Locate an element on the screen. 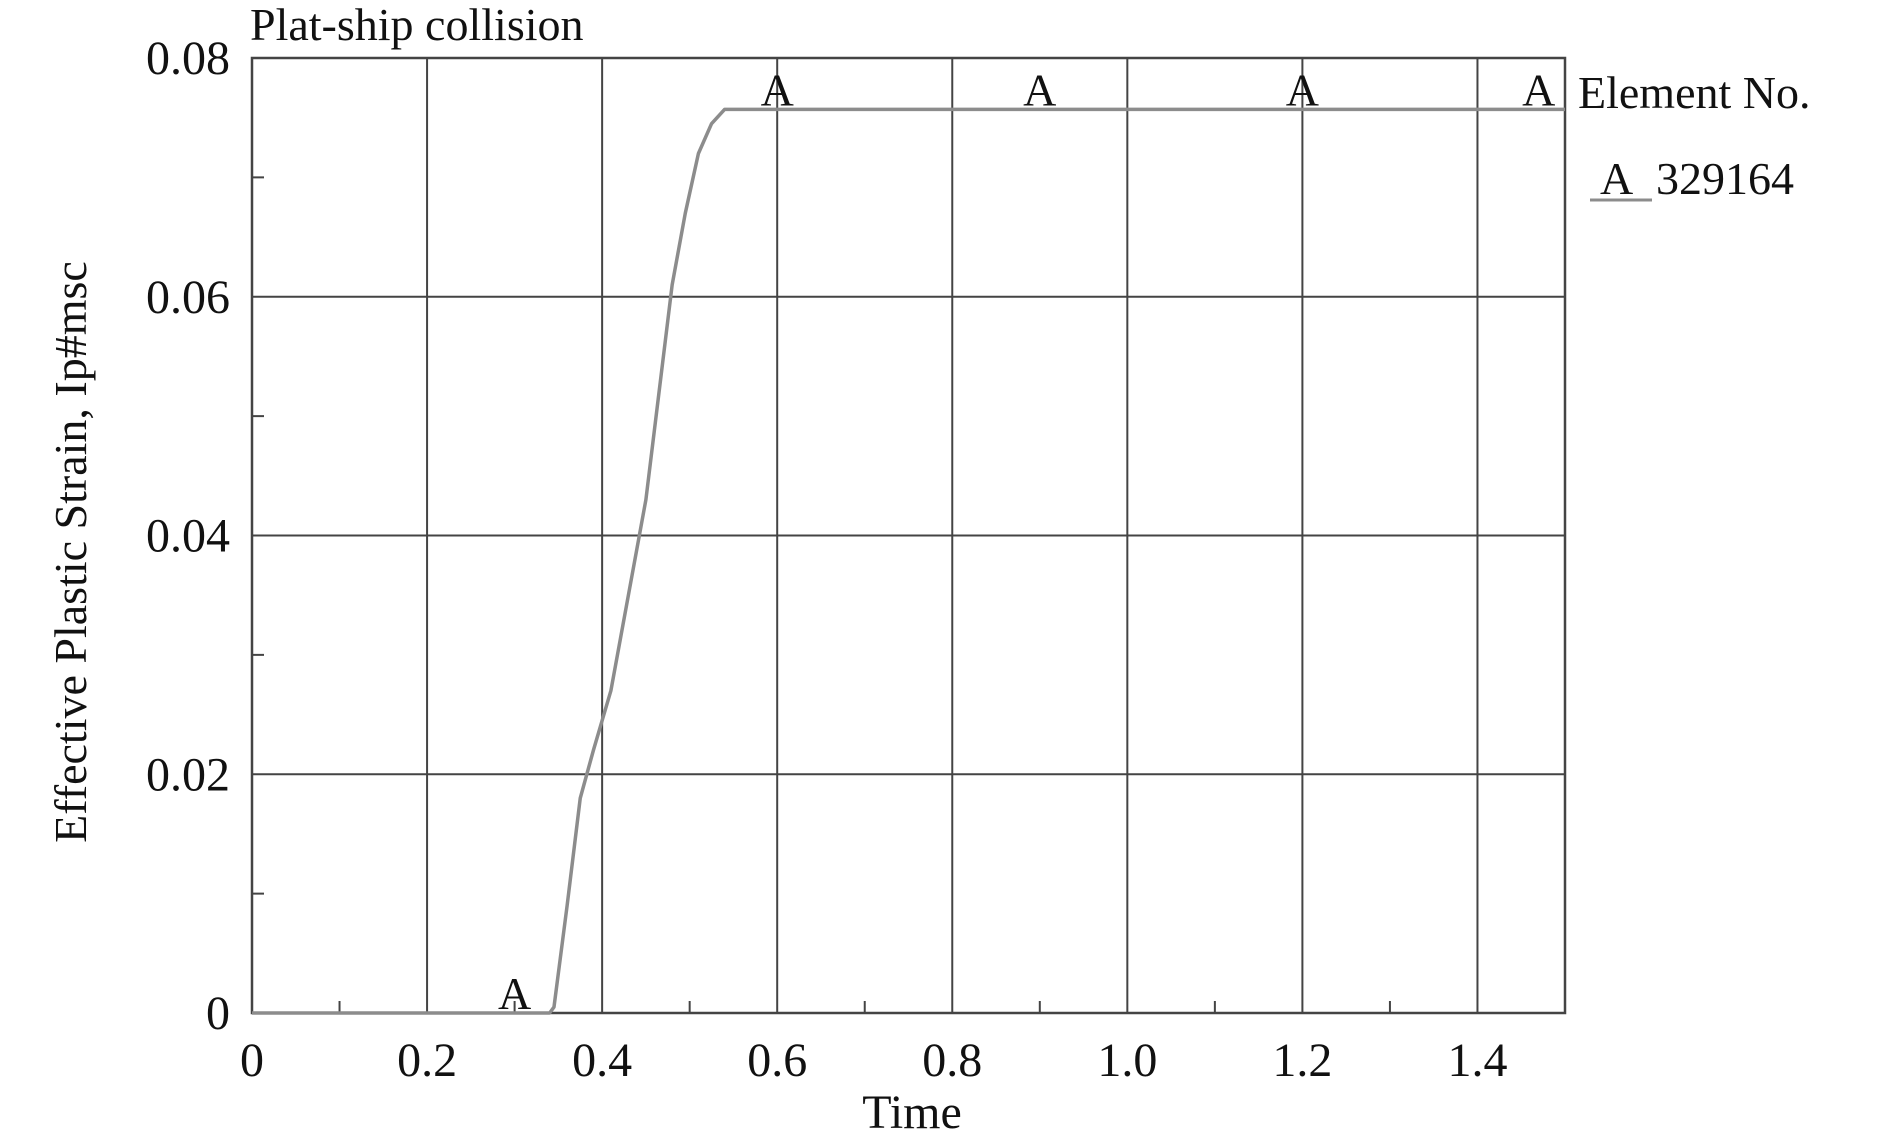 The height and width of the screenshot is (1139, 1890). legend-entry-symbol: A is located at coordinates (1616, 178).